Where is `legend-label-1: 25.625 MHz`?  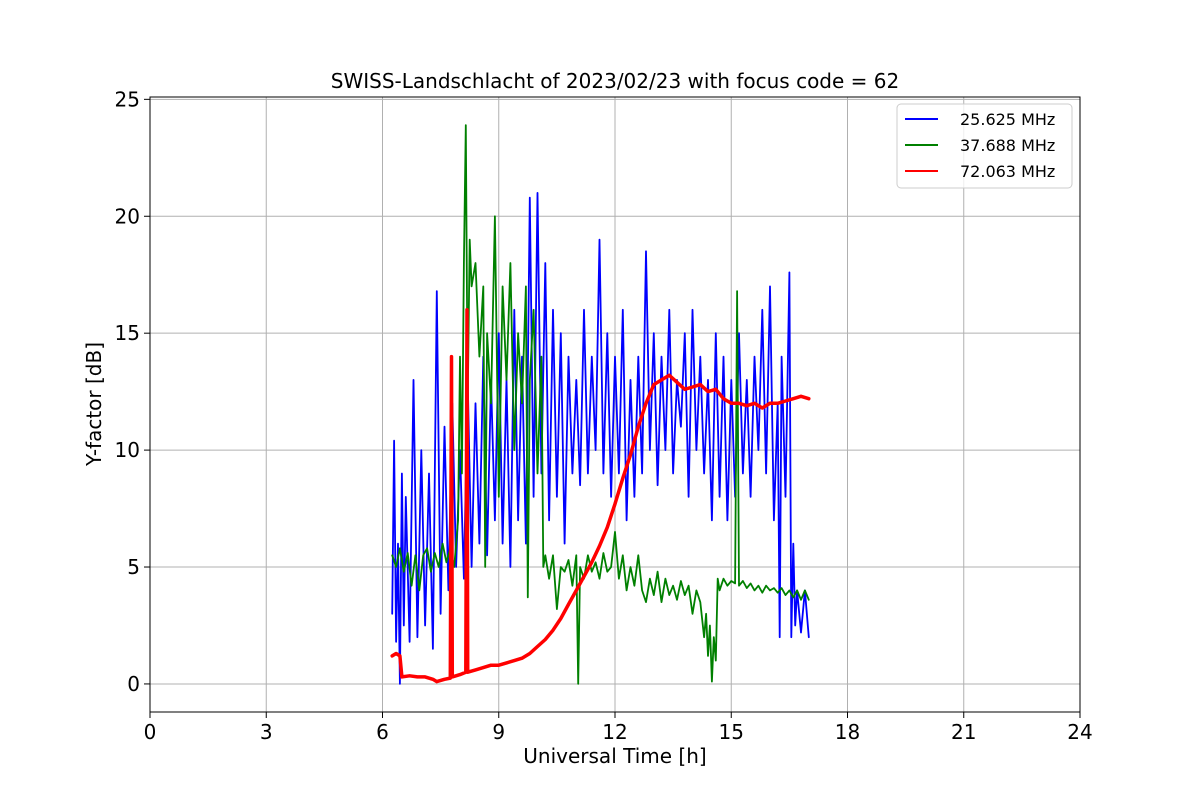 legend-label-1: 25.625 MHz is located at coordinates (1007, 119).